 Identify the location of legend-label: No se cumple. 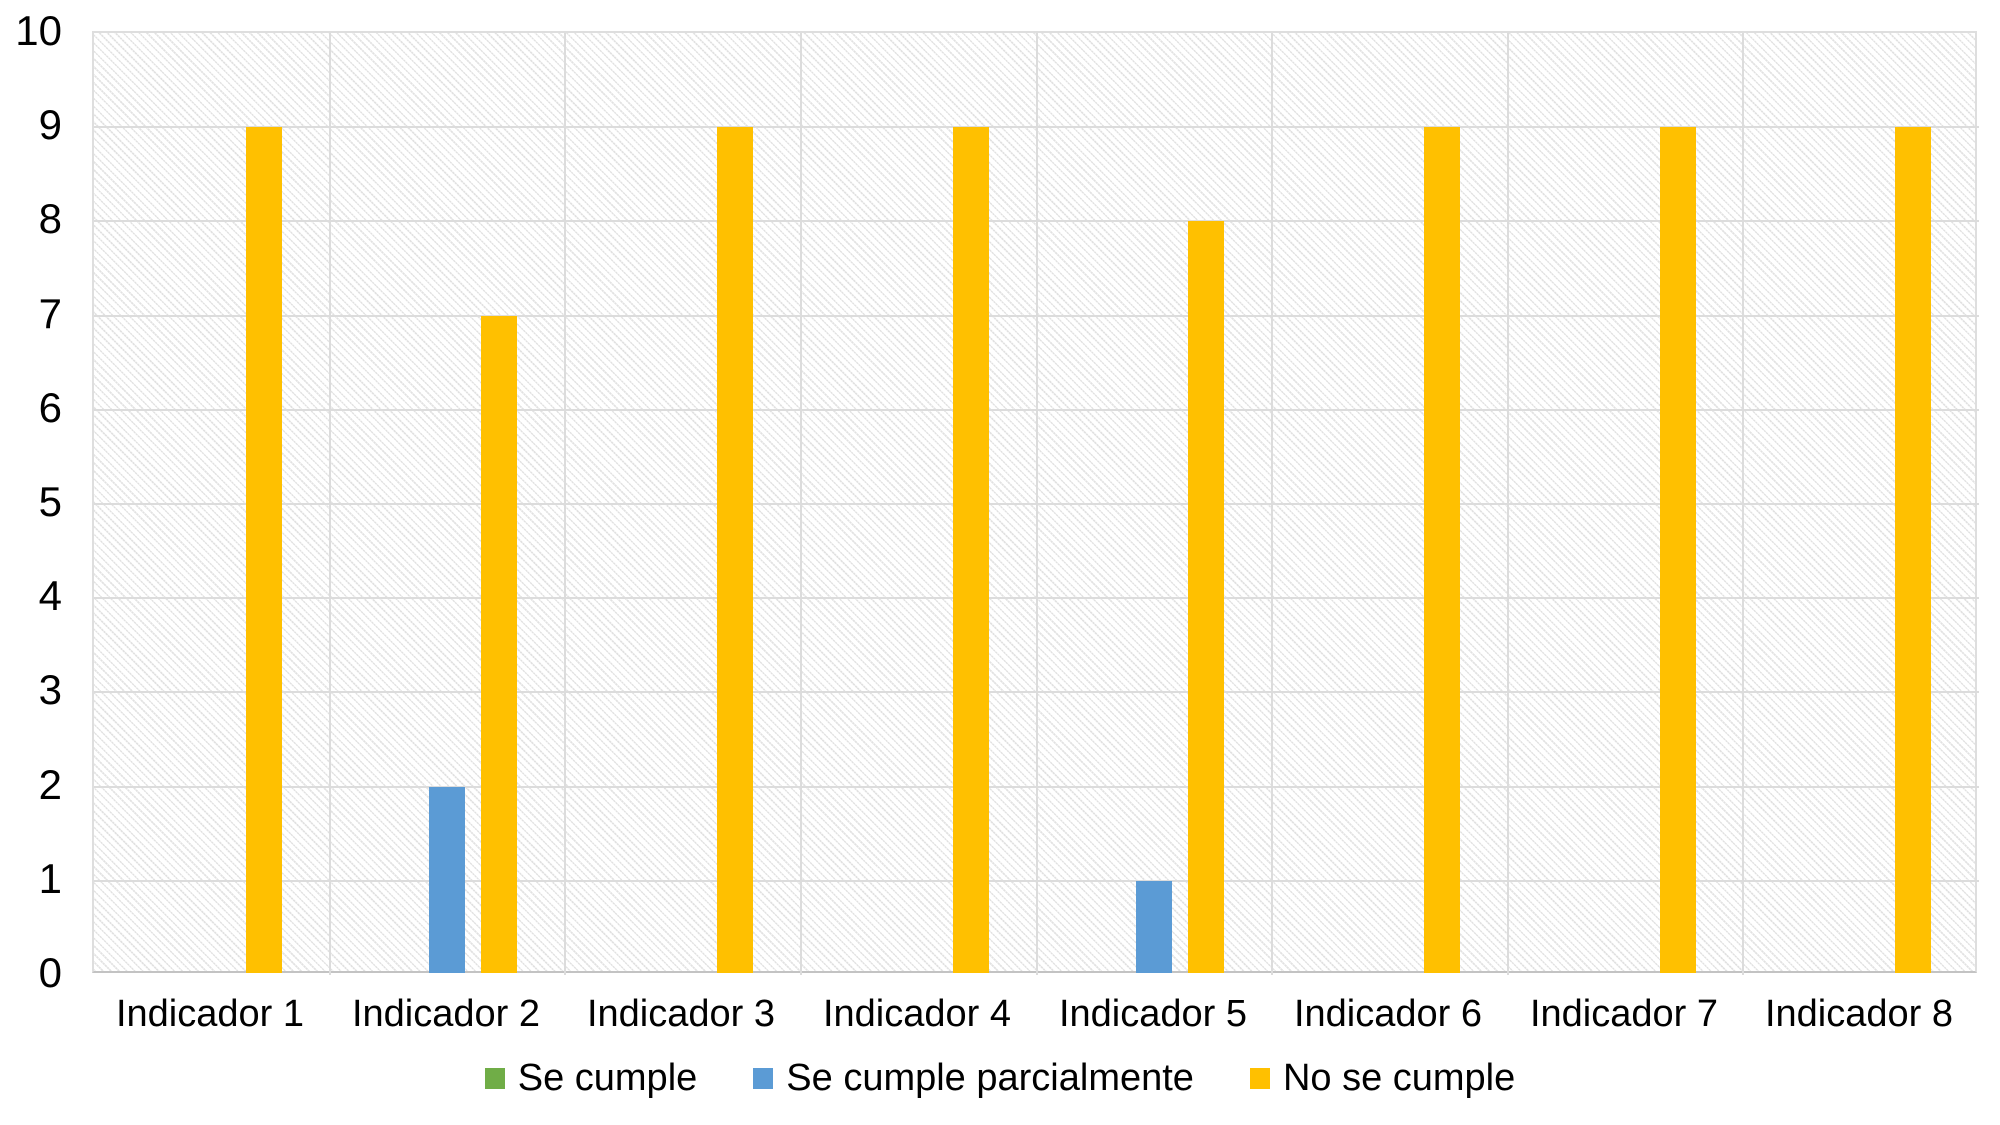
(1399, 1078).